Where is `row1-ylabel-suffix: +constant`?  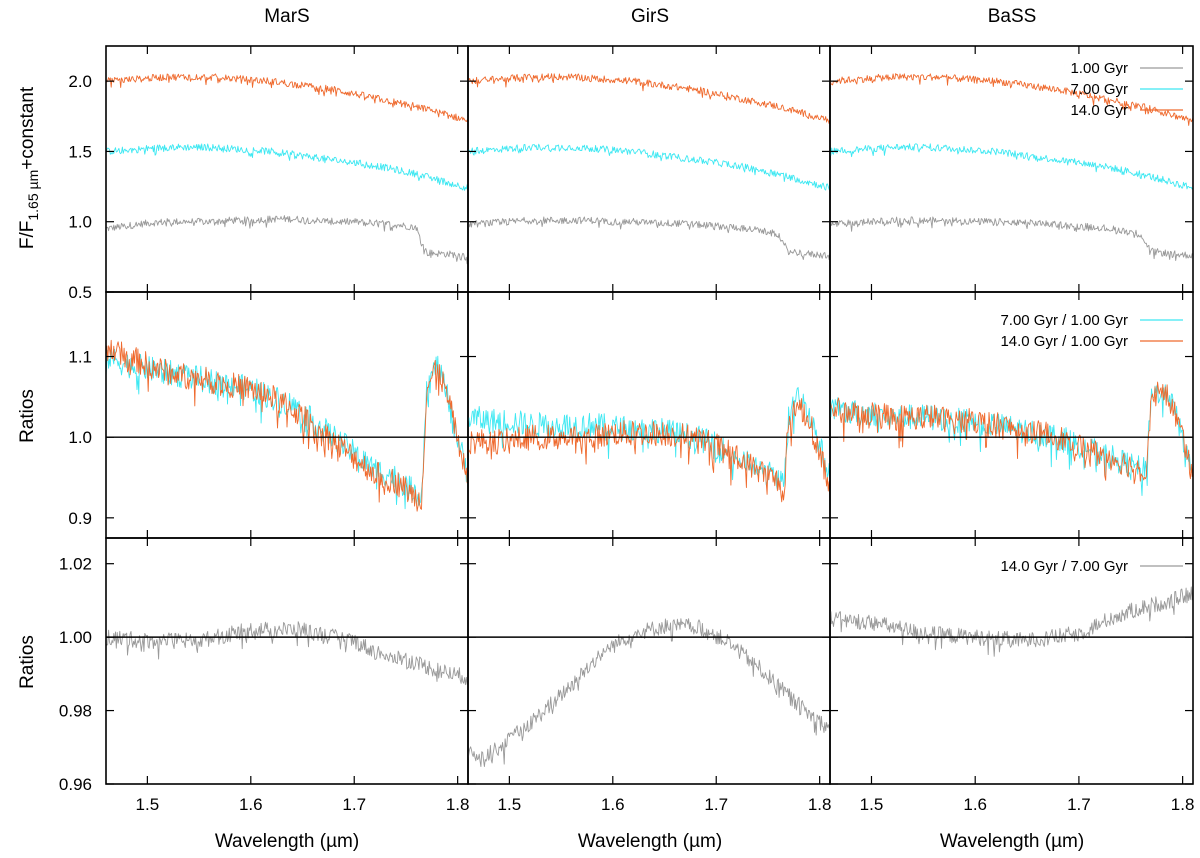
row1-ylabel-suffix: +constant is located at coordinates (27, 128).